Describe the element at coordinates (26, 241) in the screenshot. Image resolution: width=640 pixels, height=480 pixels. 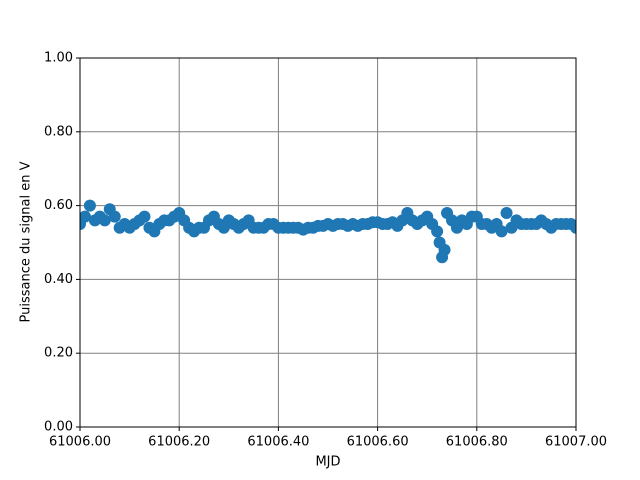
I see `y-axis-label: Puissance du signal en V` at that location.